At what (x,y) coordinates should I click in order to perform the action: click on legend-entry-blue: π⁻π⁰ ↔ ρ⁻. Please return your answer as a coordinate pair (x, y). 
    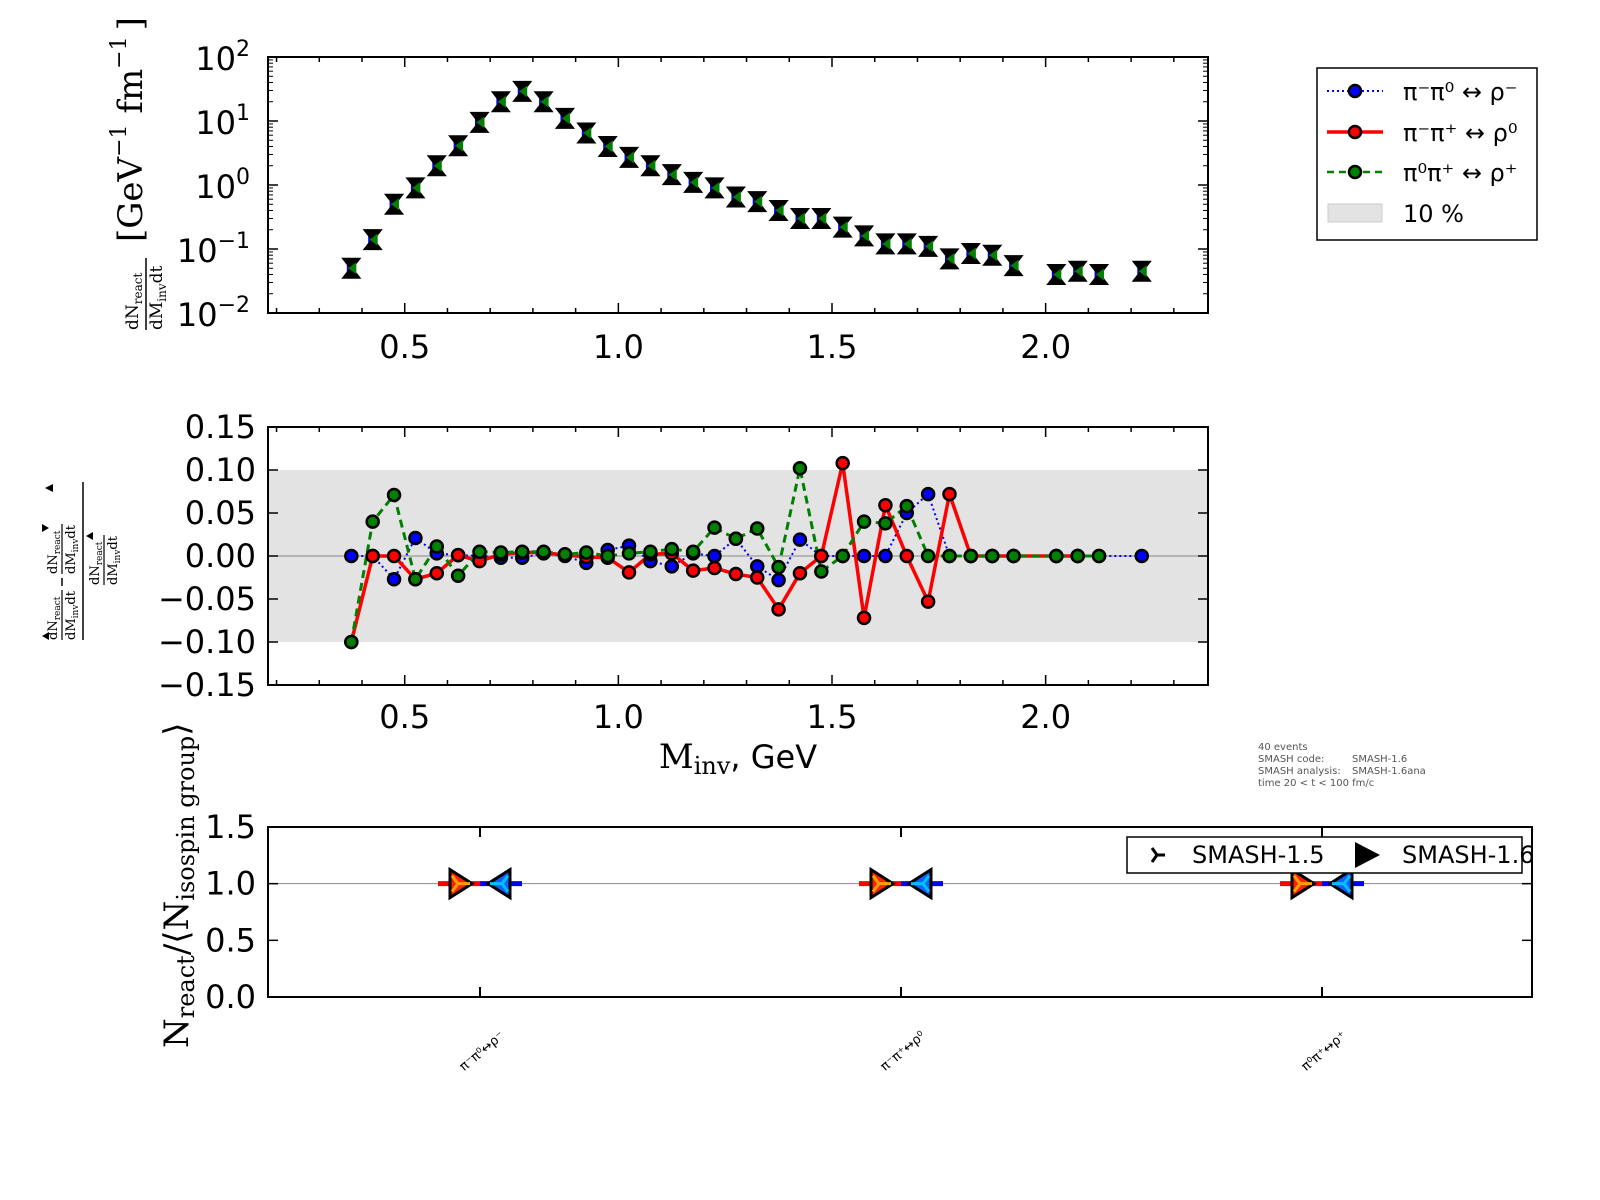
    Looking at the image, I should click on (1422, 92).